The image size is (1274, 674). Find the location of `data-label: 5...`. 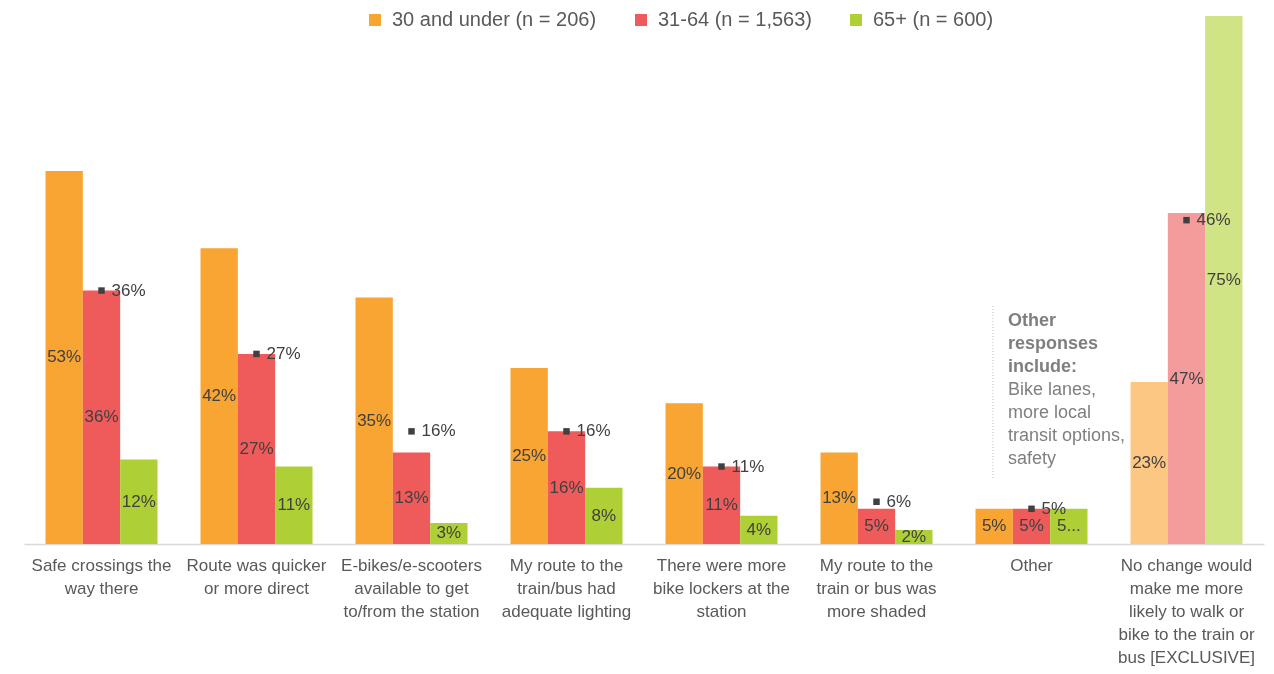

data-label: 5... is located at coordinates (1069, 526).